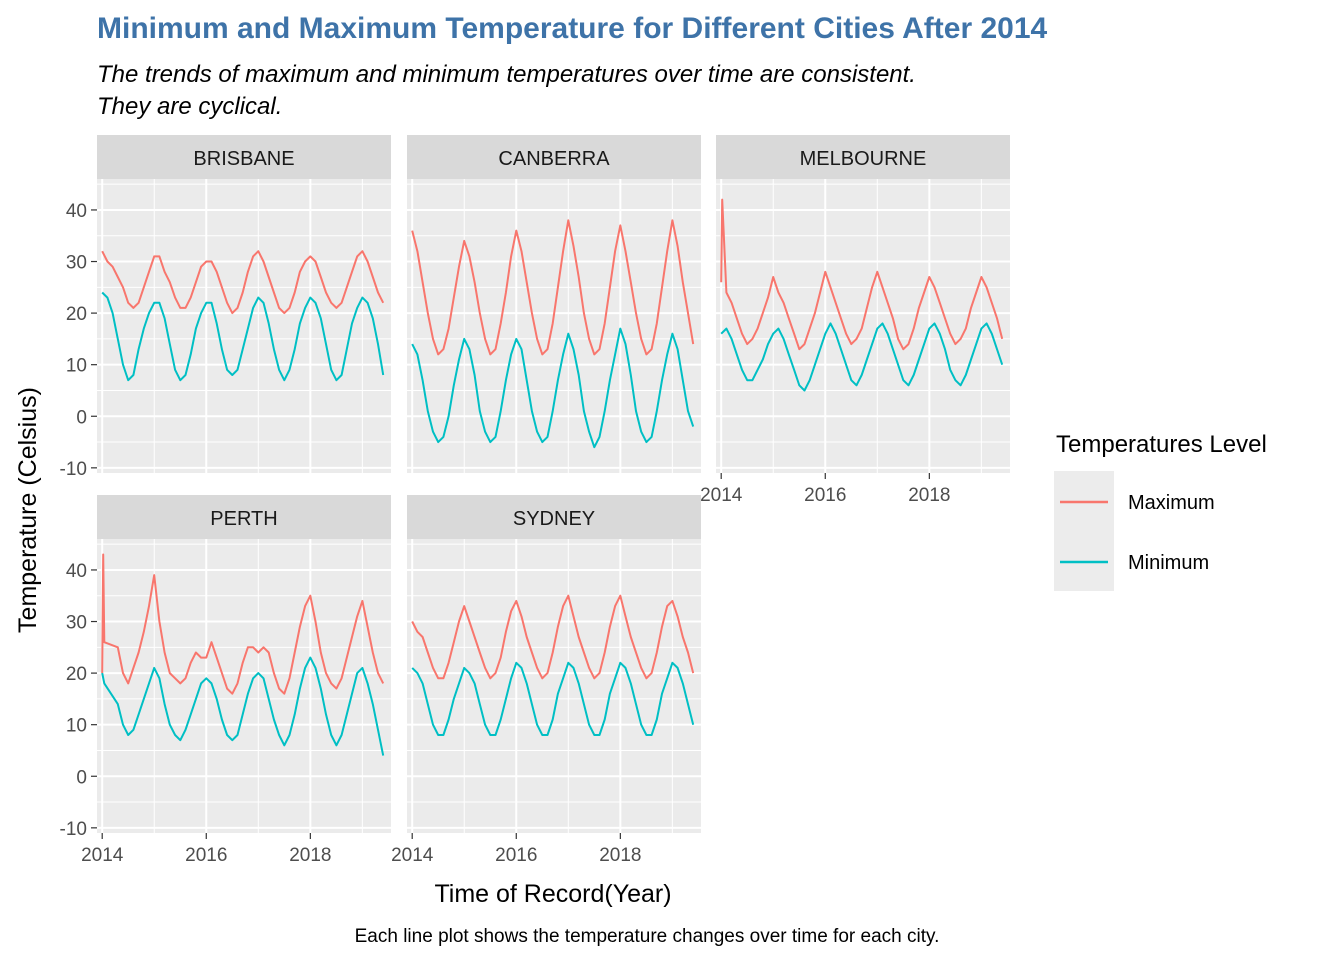  I want to click on facet-strip-label: SYDNEY, so click(554, 519).